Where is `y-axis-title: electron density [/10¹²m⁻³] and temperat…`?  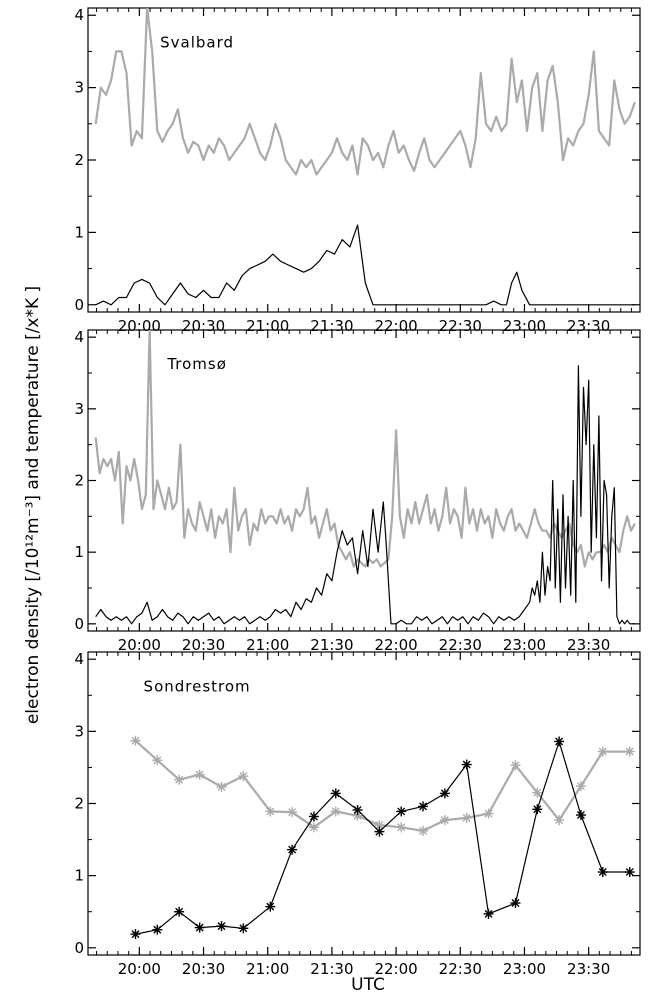 y-axis-title: electron density [/10¹²m⁻³] and temperat… is located at coordinates (33, 505).